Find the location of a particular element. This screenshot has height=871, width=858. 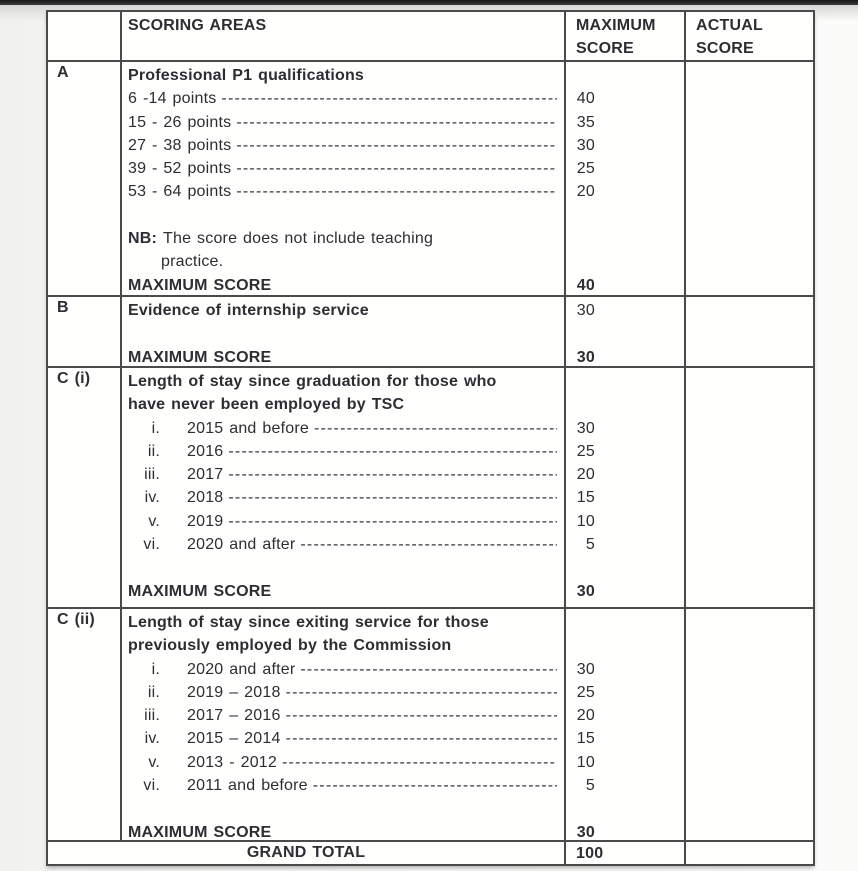

section-c1-max-score: 30 is located at coordinates (585, 591).